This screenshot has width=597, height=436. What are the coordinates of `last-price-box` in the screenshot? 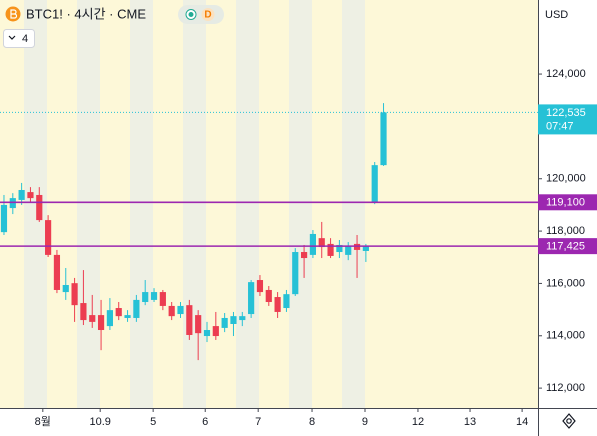 It's located at (567, 119).